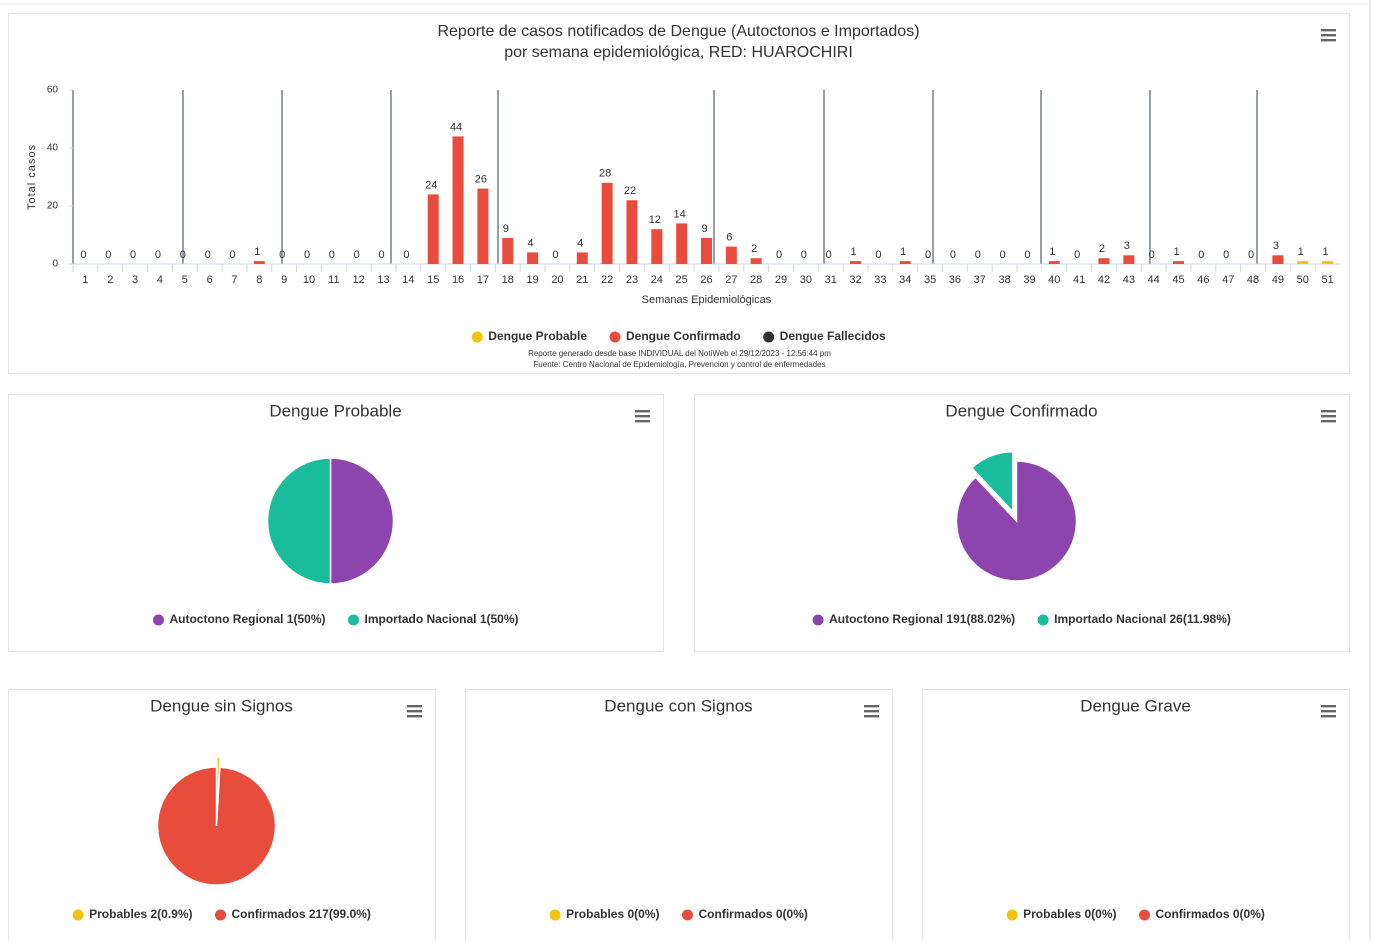  Describe the element at coordinates (1178, 280) in the screenshot. I see `x-tick-label: 45` at that location.